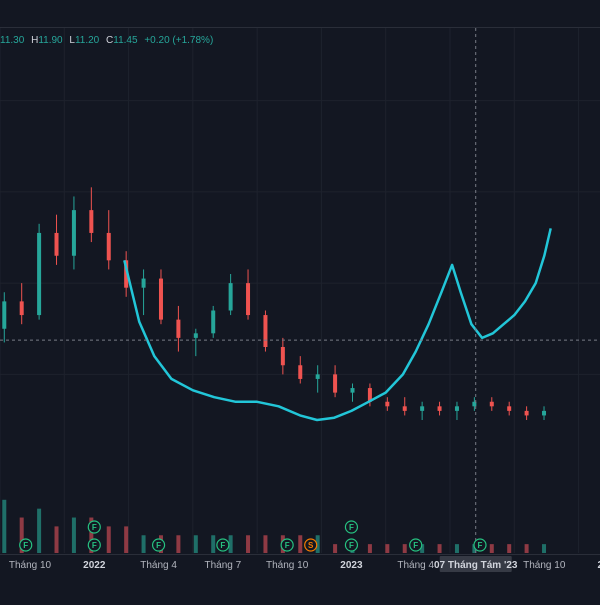  I want to click on high-key: H, so click(35, 40).